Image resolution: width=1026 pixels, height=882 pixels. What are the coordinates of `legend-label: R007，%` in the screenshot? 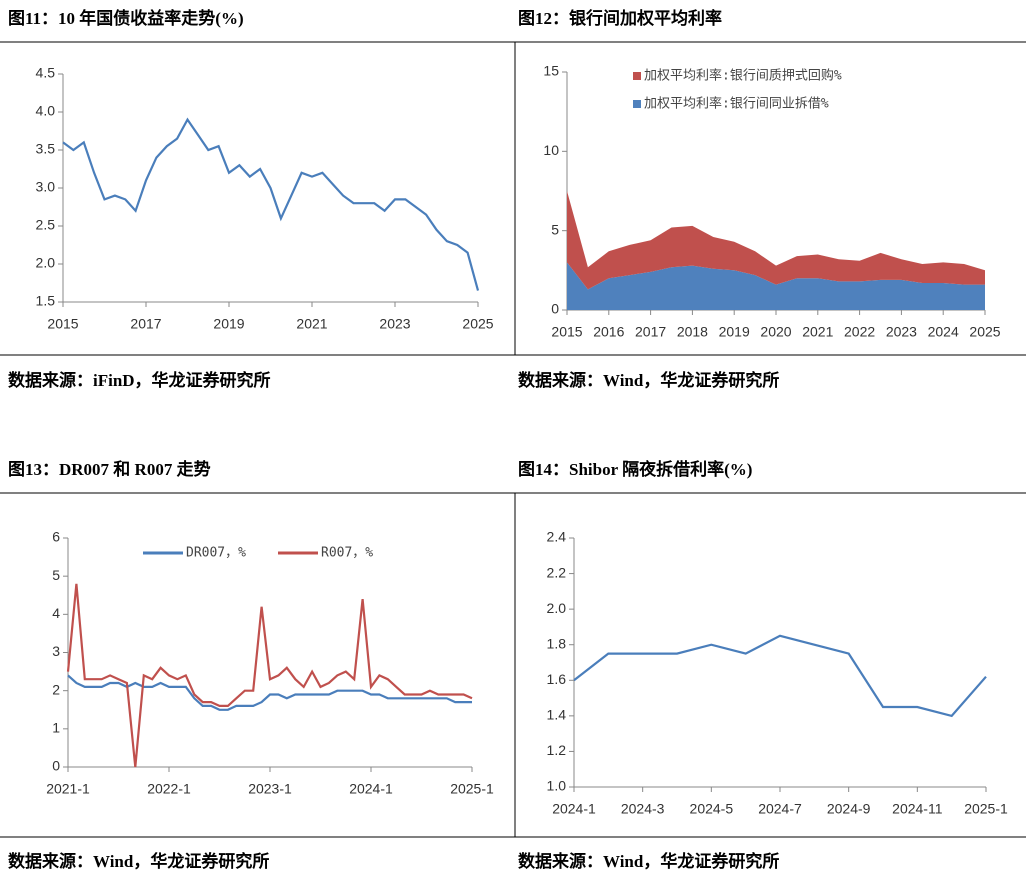 It's located at (347, 553).